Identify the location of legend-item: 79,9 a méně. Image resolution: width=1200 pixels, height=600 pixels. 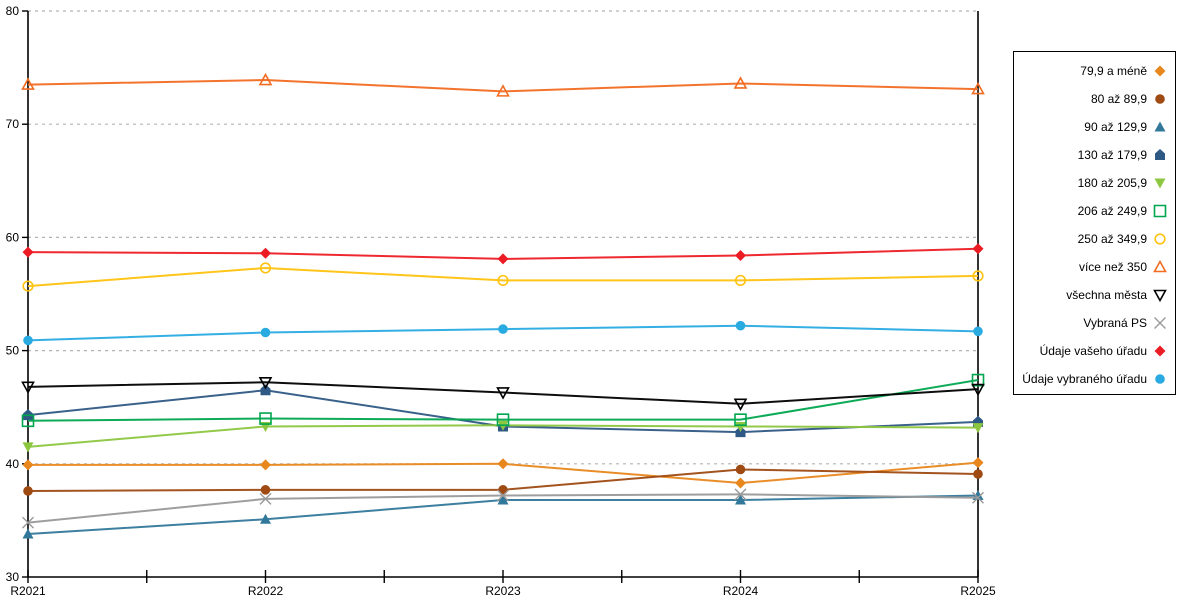
(1094, 71).